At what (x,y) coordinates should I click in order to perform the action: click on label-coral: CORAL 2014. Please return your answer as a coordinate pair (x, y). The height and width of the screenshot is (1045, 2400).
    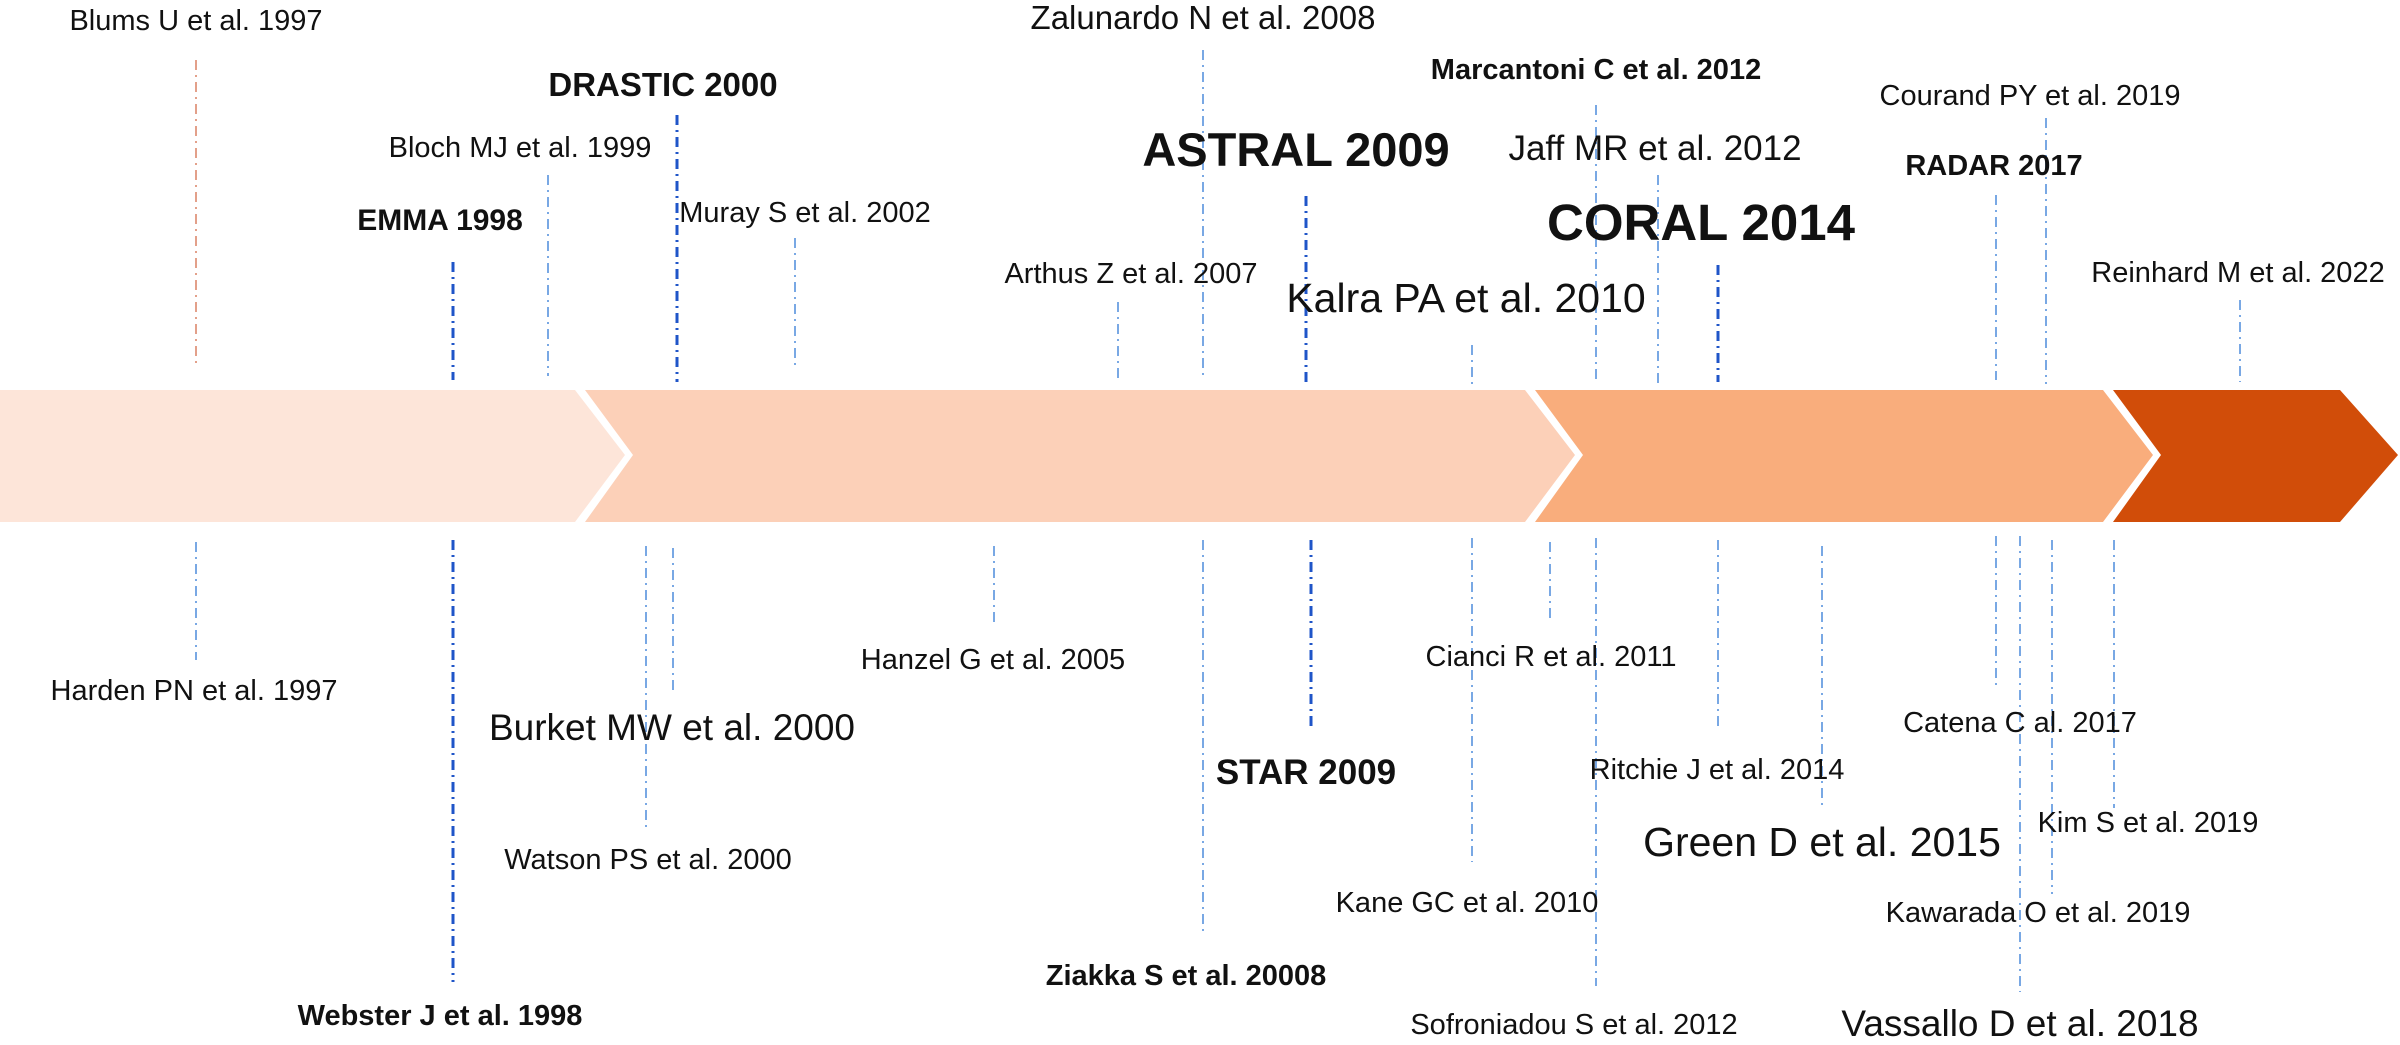
    Looking at the image, I should click on (1701, 222).